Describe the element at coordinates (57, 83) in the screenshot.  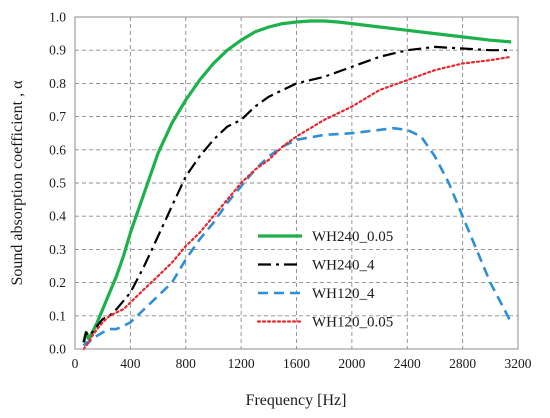
I see `y-tick-label: 0.8` at that location.